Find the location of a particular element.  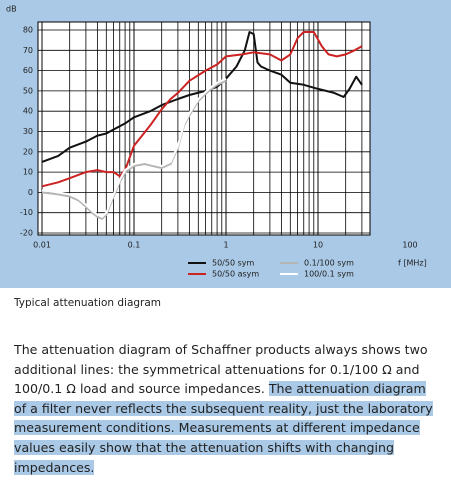

x-tick-label: 0.1 is located at coordinates (134, 245).